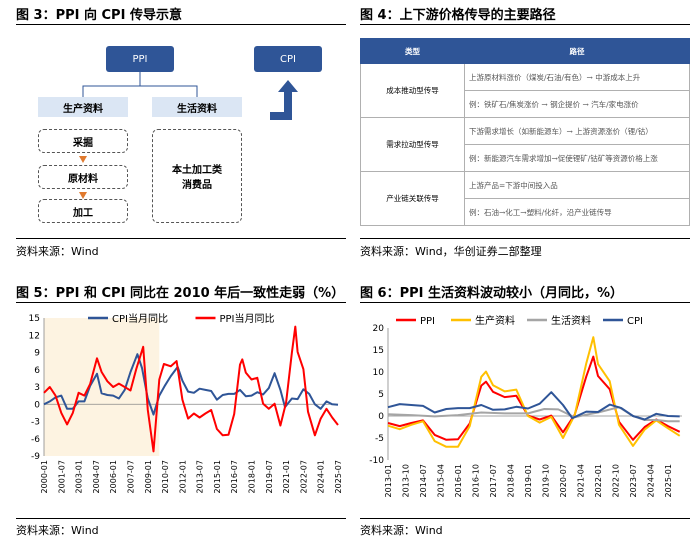 The image size is (700, 542). I want to click on legend-label: CPI当月同比, so click(140, 318).